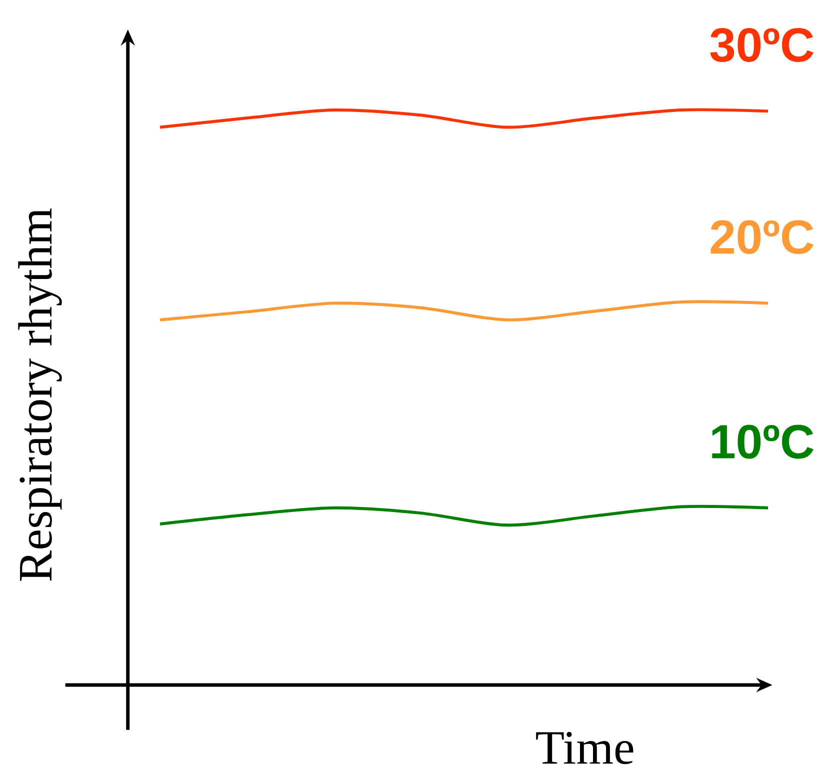 This screenshot has height=776, width=820. What do you see at coordinates (40, 394) in the screenshot?
I see `y-axis-title: Respiratory rhythm` at bounding box center [40, 394].